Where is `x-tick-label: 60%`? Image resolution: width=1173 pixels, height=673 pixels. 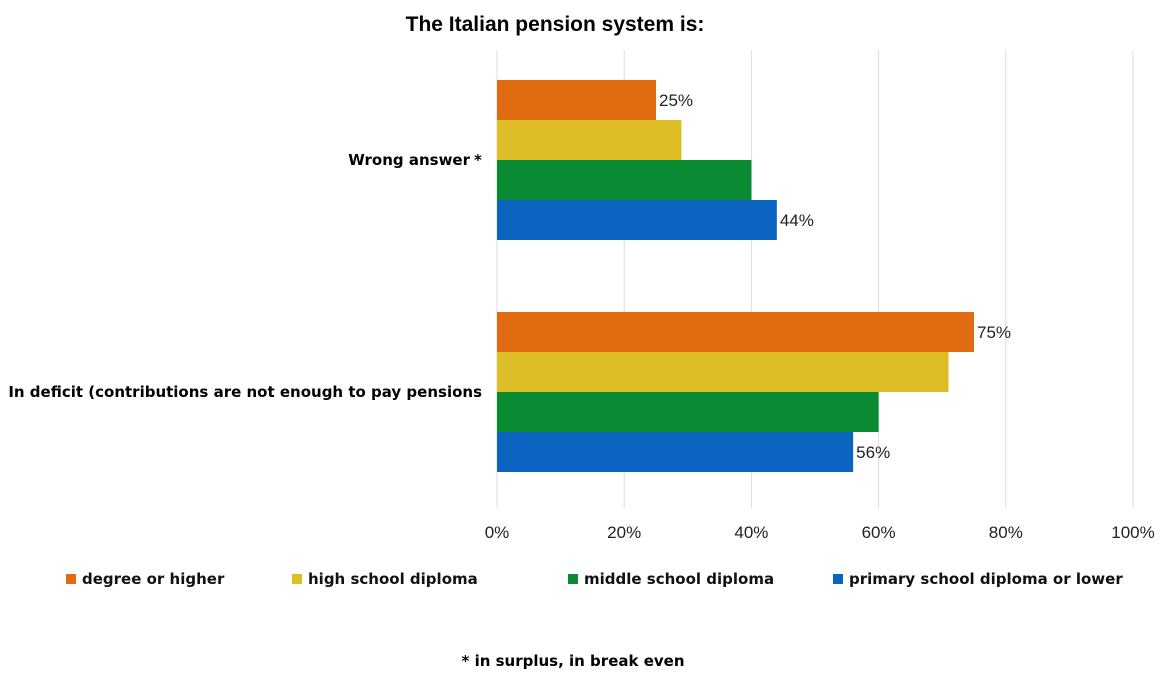 x-tick-label: 60% is located at coordinates (879, 532).